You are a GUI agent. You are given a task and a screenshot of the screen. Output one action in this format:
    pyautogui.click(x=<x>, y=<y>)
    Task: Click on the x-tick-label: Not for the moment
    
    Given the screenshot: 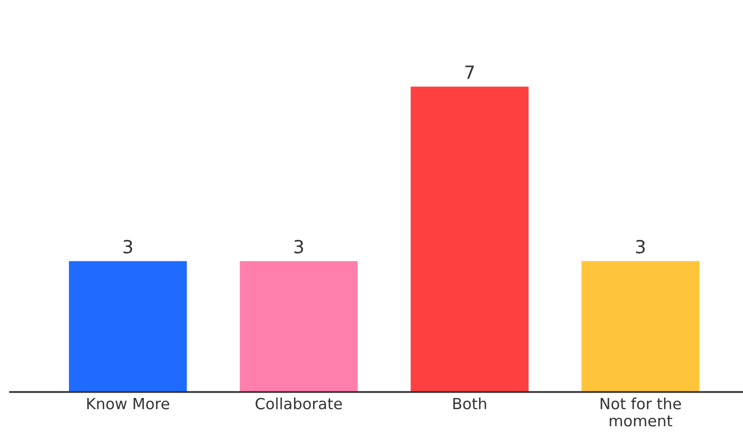 What is the action you would take?
    pyautogui.click(x=640, y=412)
    